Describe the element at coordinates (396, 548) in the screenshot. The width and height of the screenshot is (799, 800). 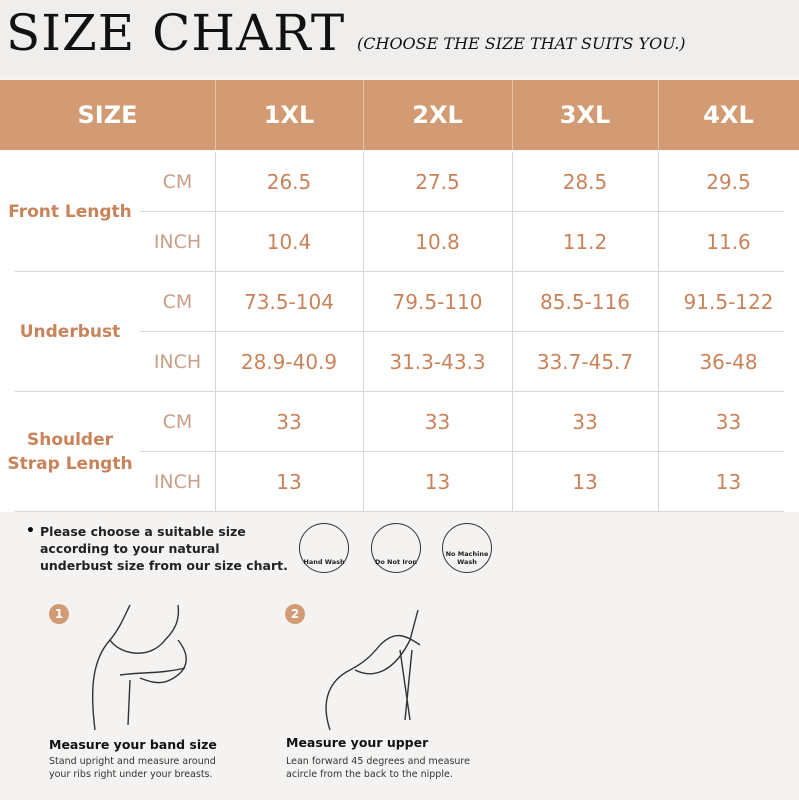
I see `care-icon: Do Not Iron` at that location.